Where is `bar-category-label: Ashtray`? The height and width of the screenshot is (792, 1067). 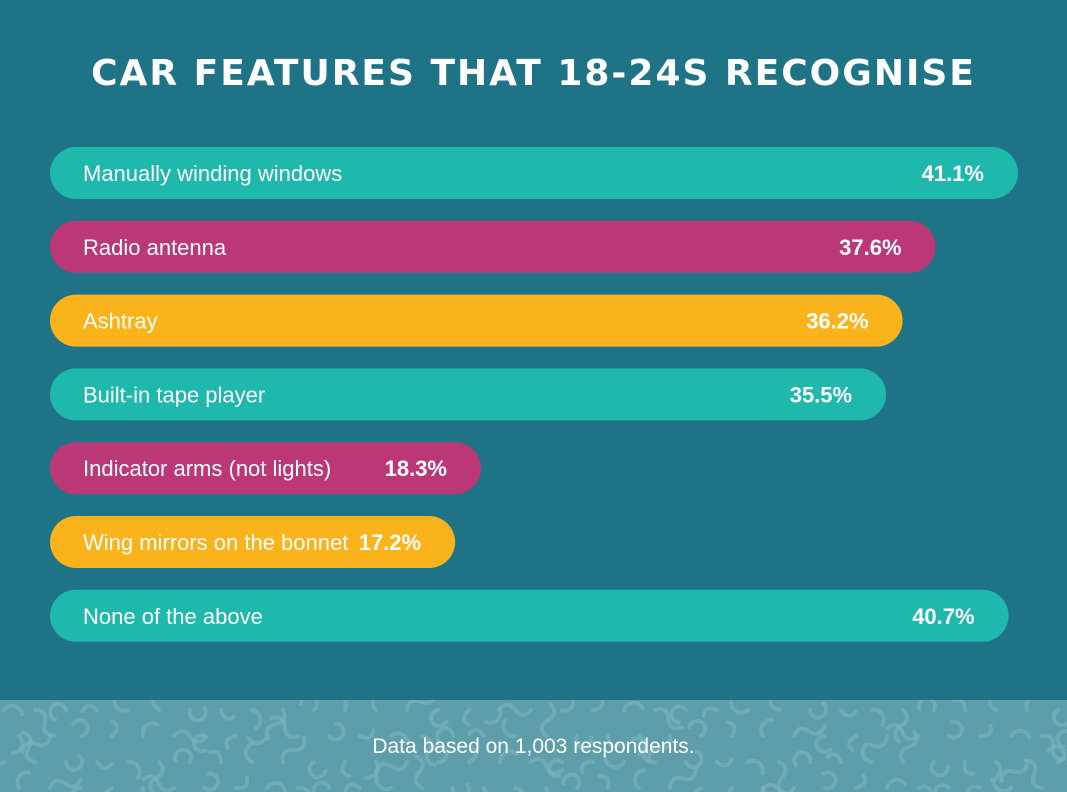
bar-category-label: Ashtray is located at coordinates (120, 321).